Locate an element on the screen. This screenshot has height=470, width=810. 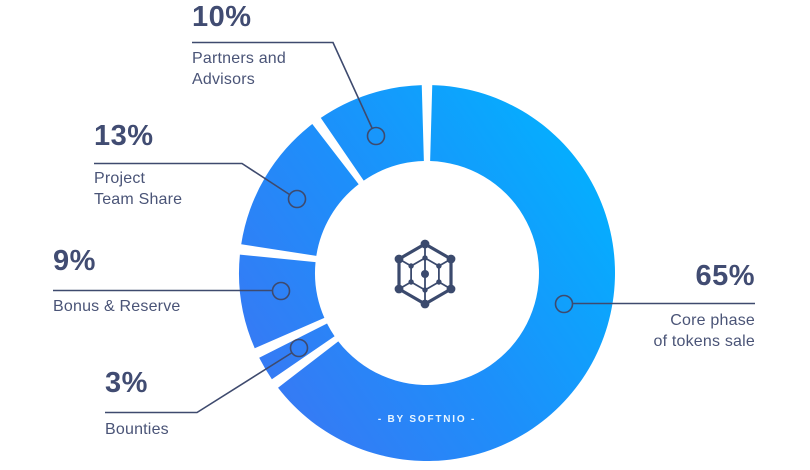
percent-partners-advisors: 10% is located at coordinates (222, 17).